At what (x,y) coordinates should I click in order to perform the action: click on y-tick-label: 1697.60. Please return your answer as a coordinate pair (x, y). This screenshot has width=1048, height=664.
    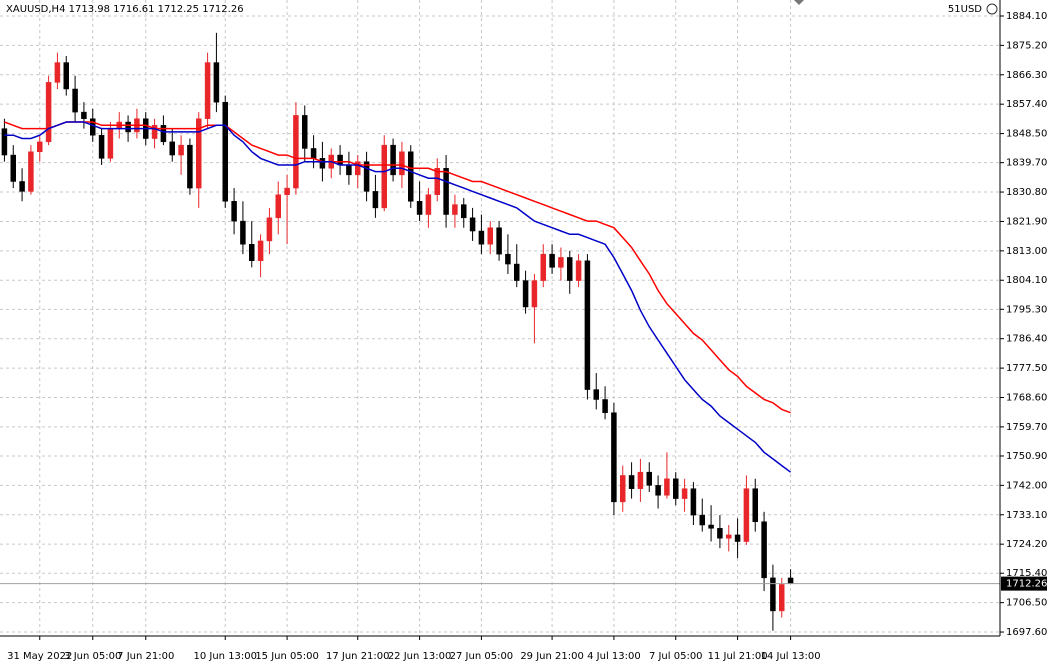
    Looking at the image, I should click on (1026, 632).